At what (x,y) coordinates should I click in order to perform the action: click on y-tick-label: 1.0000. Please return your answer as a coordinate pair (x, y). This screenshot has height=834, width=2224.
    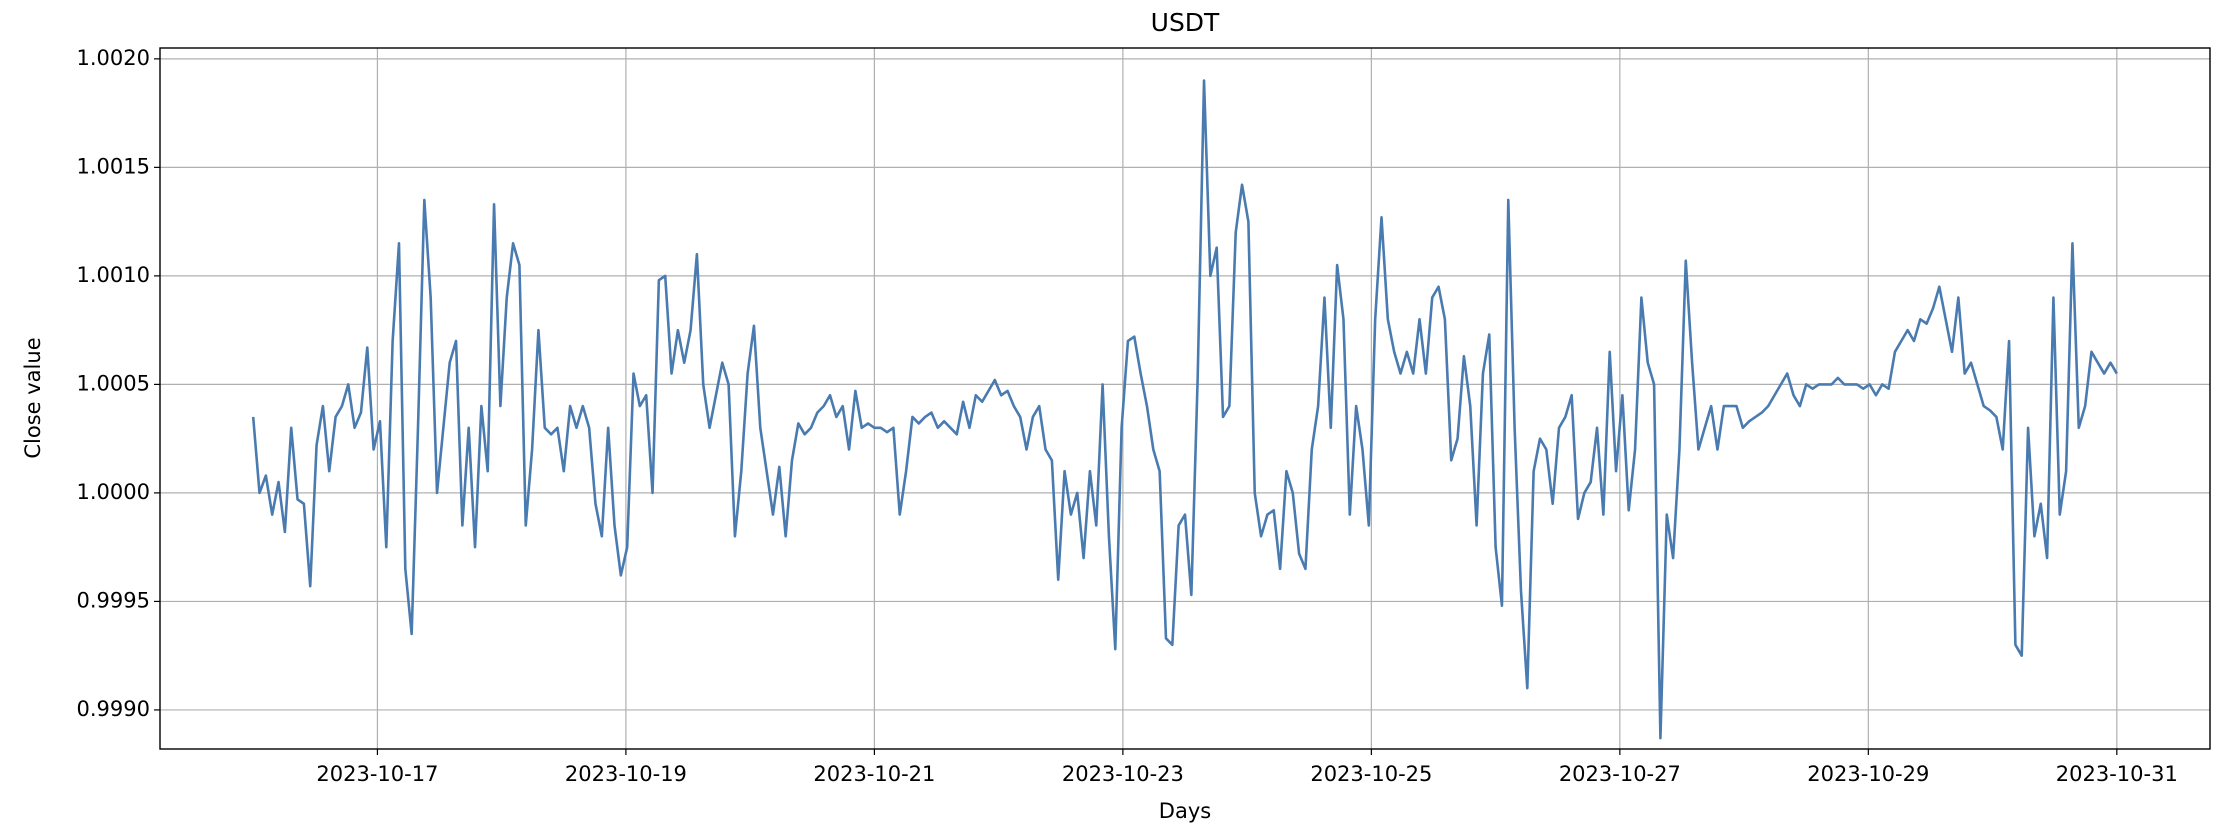
    Looking at the image, I should click on (113, 492).